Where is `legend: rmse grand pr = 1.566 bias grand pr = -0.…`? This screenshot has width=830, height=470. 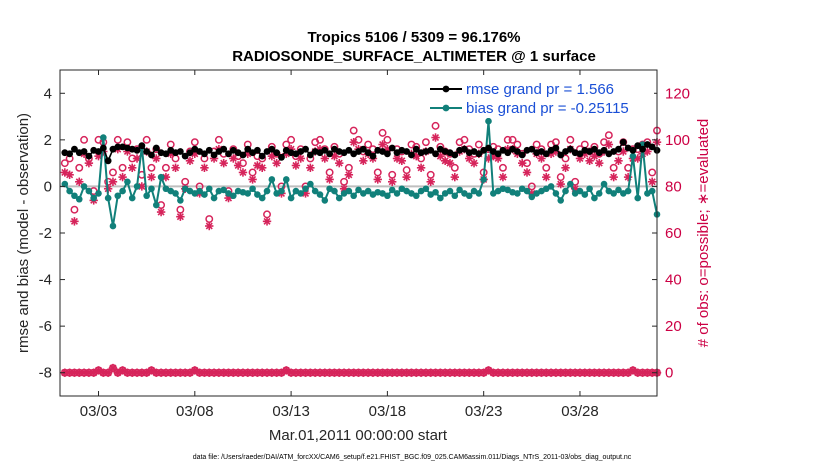 legend: rmse grand pr = 1.566 bias grand pr = -0.… is located at coordinates (539, 98).